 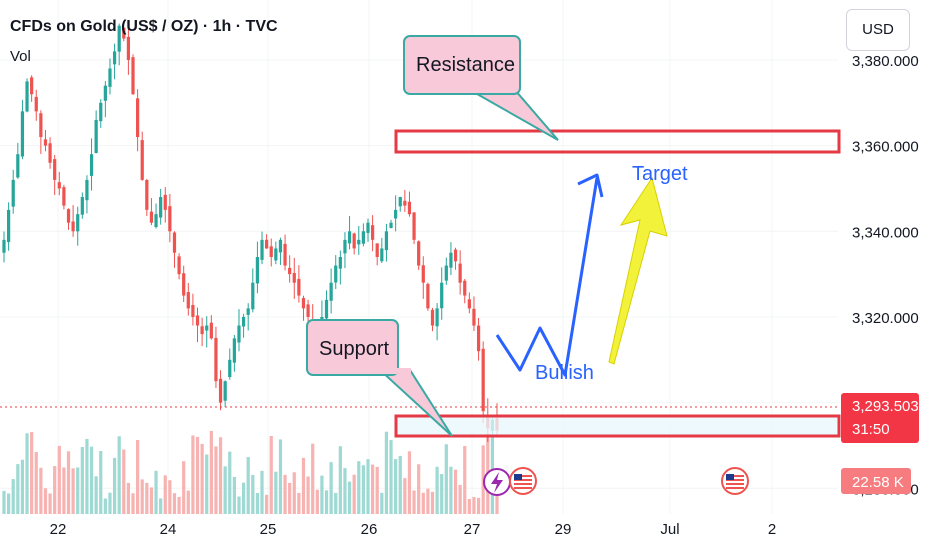 What do you see at coordinates (20, 56) in the screenshot?
I see `volume-indicator-label: Vol` at bounding box center [20, 56].